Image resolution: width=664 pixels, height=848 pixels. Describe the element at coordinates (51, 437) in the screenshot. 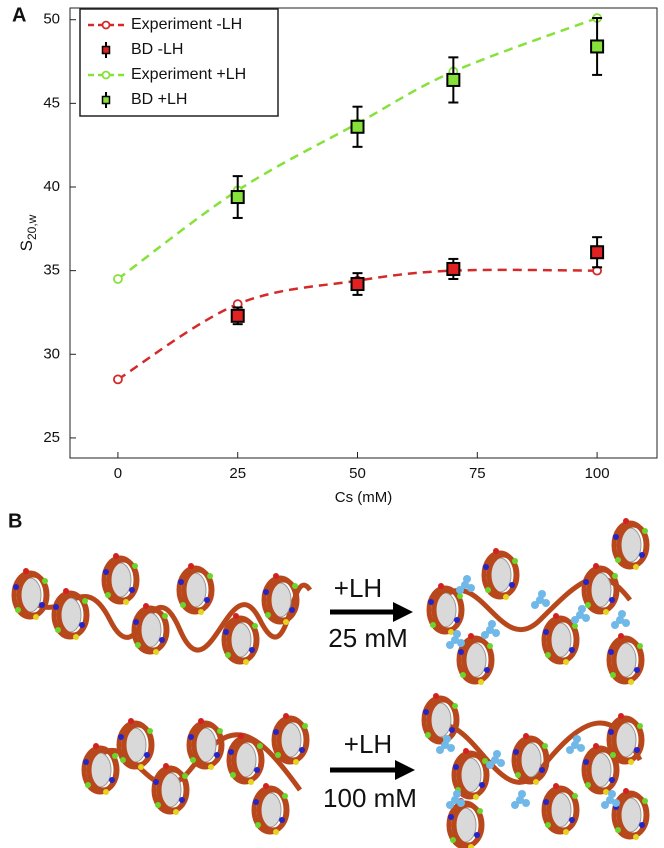

I see `y-tick-label: 25` at that location.